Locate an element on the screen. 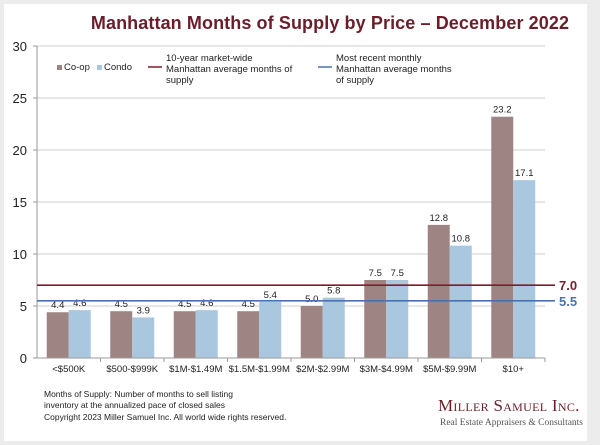 This screenshot has height=445, width=600. reference-lines: 7.05.5 is located at coordinates (307, 293).